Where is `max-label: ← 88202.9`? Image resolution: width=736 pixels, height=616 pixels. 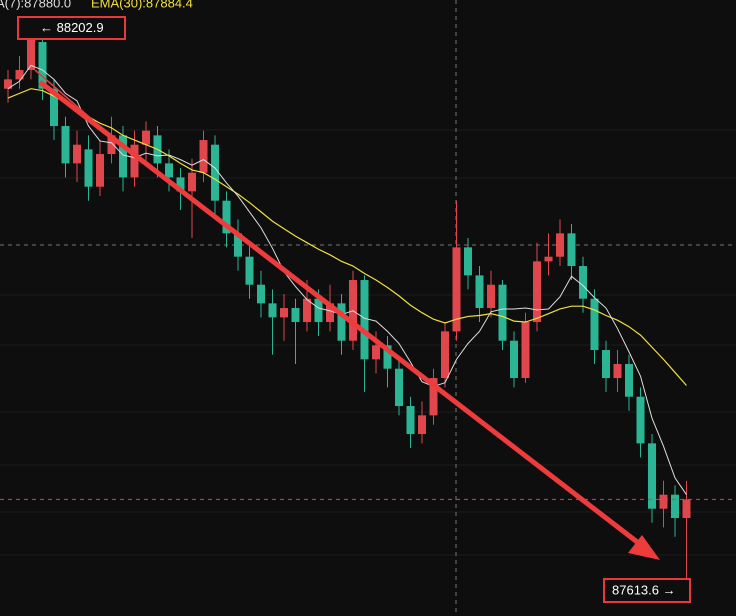
max-label: ← 88202.9 is located at coordinates (72, 27).